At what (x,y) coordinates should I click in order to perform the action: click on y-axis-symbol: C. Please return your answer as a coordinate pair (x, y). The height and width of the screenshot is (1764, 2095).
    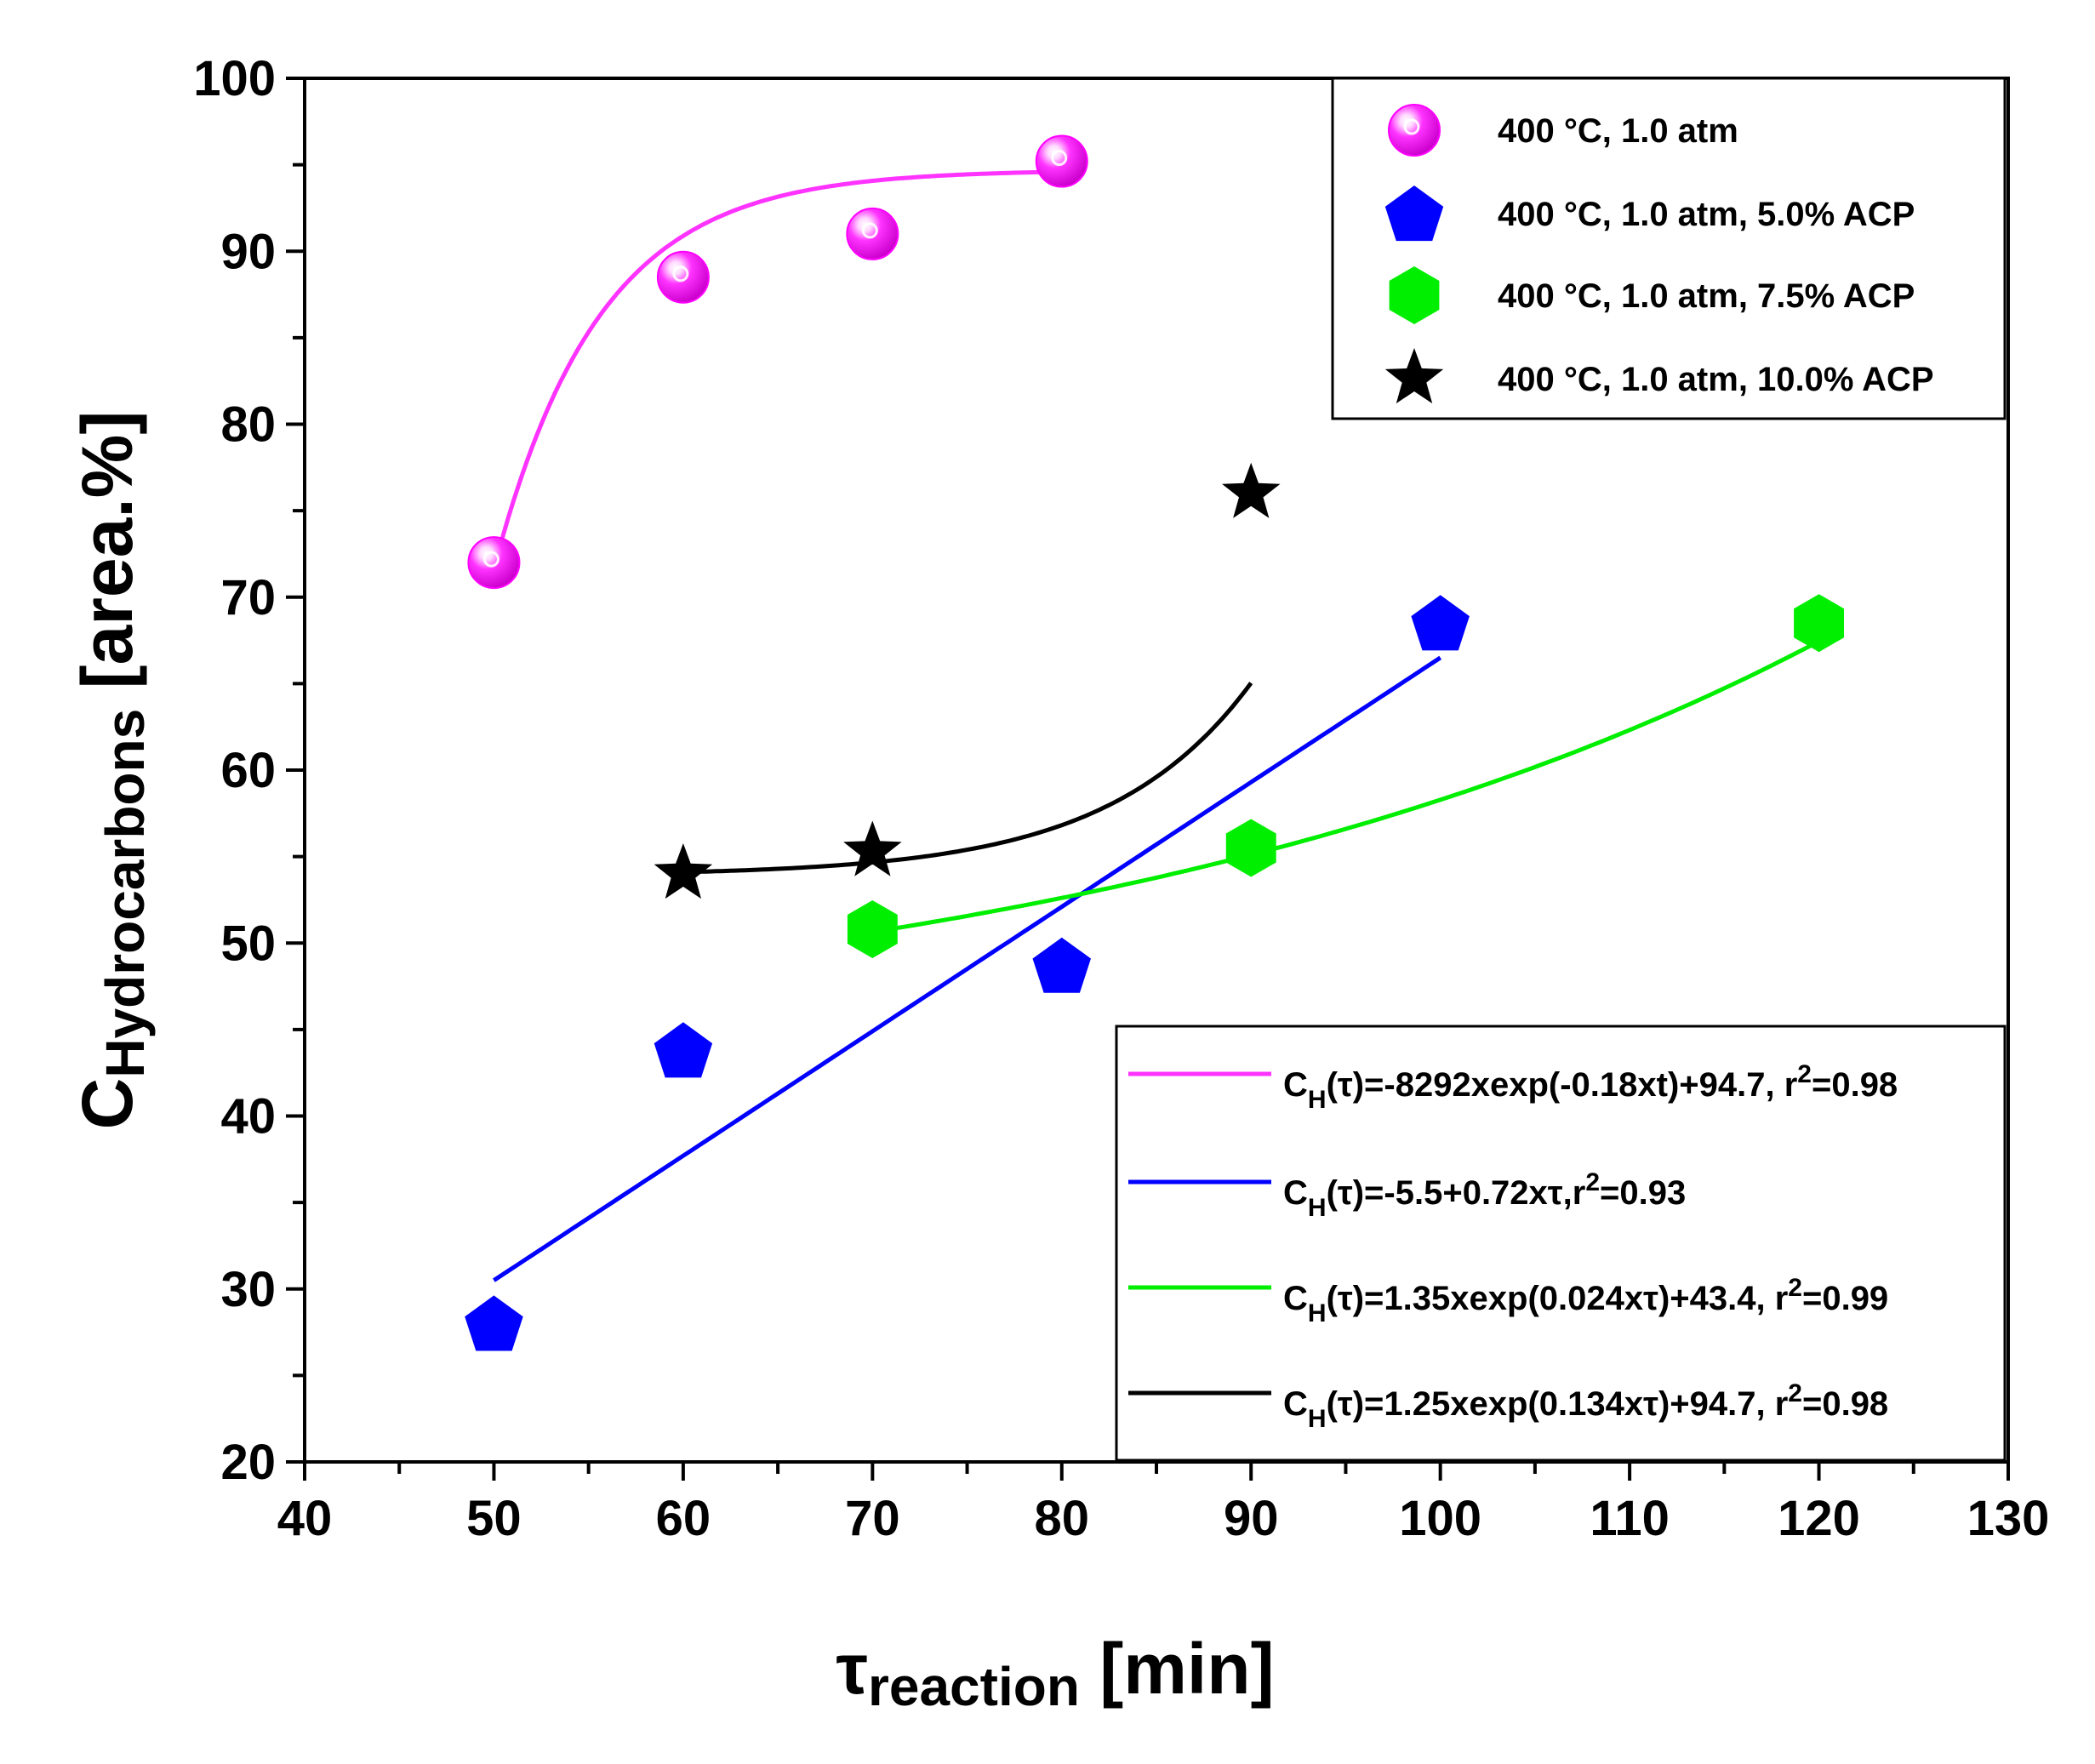
    Looking at the image, I should click on (107, 1104).